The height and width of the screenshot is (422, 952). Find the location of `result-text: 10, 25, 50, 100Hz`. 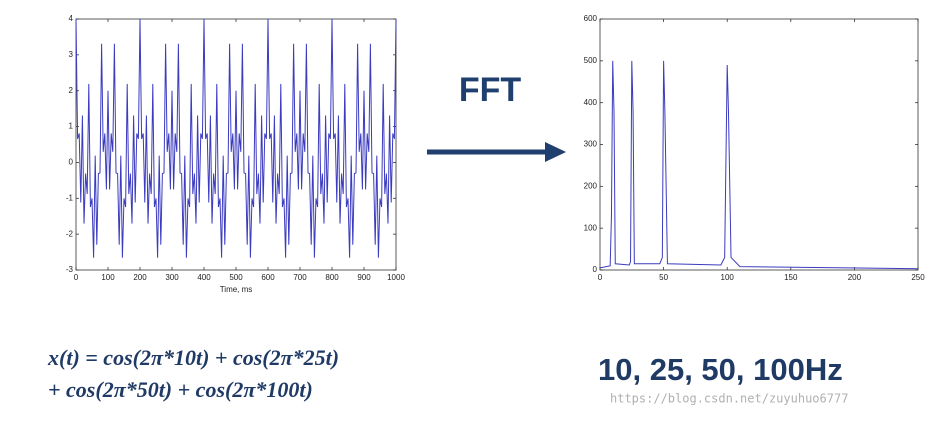

result-text: 10, 25, 50, 100Hz is located at coordinates (720, 369).